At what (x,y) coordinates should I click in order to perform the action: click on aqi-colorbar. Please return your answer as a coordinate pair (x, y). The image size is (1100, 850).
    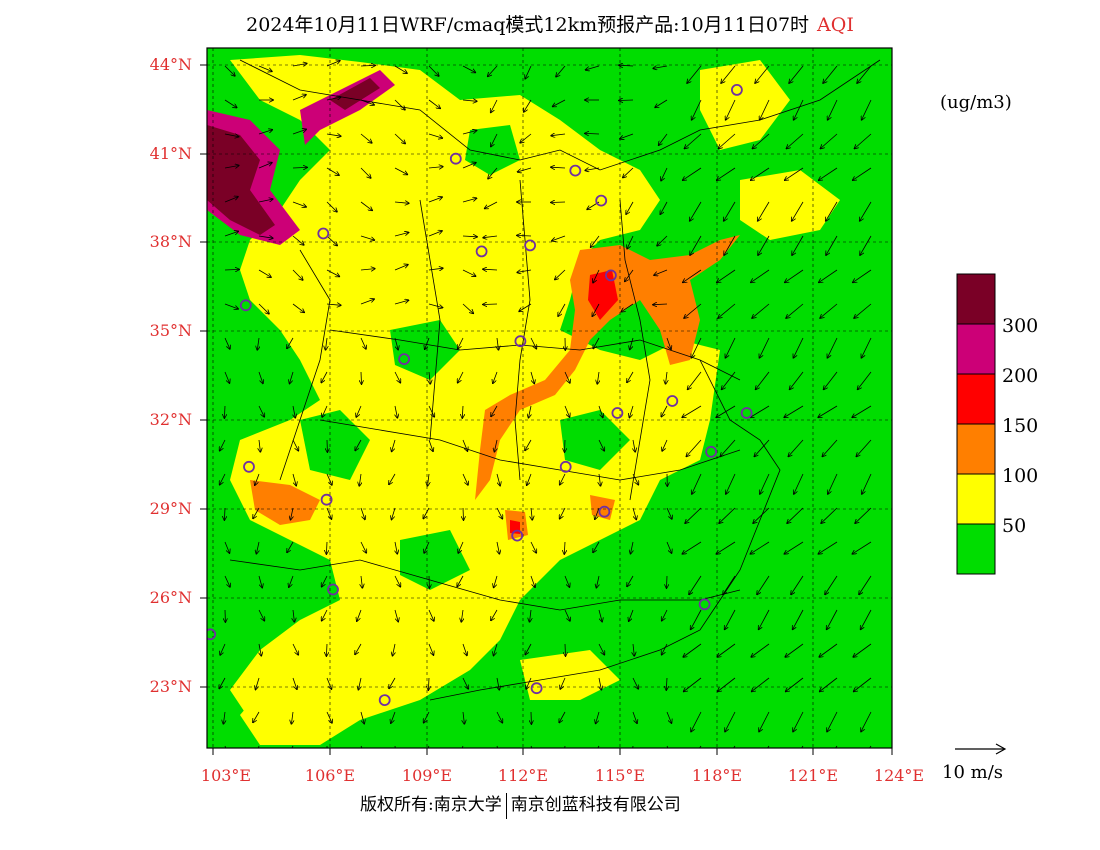
    Looking at the image, I should click on (976, 424).